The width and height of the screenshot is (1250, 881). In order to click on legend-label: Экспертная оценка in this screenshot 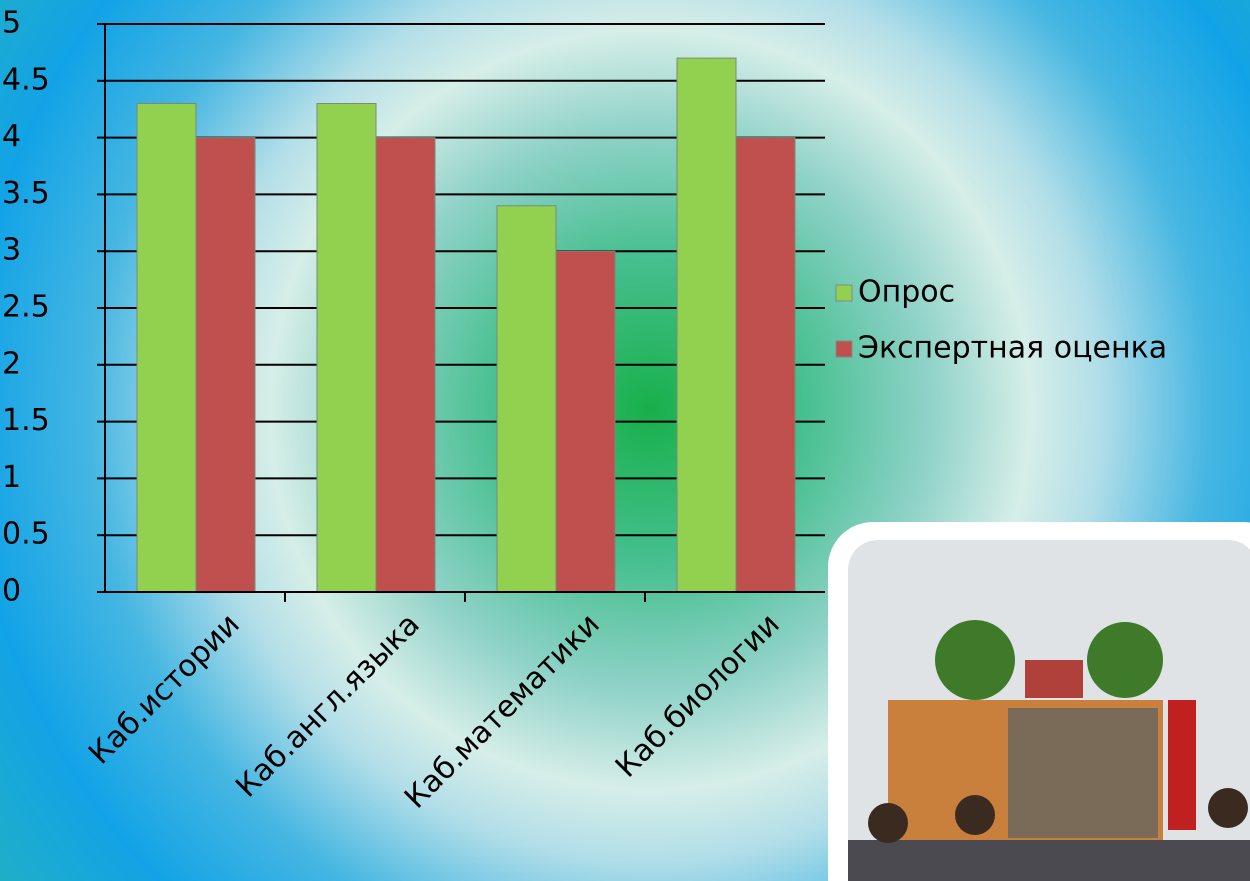, I will do `click(1012, 348)`.